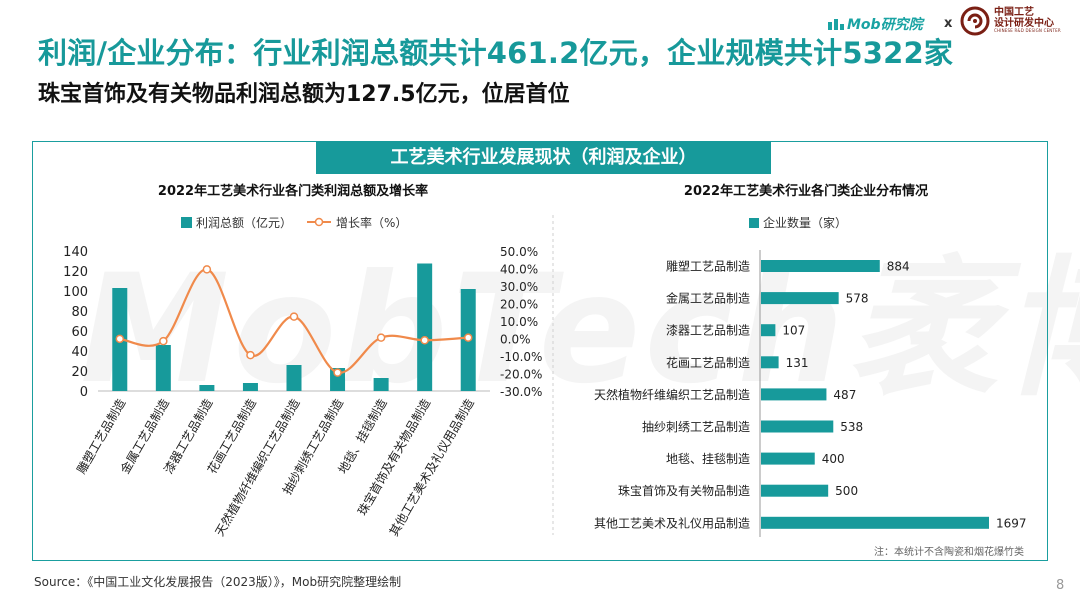  I want to click on left-axis-tick: 40, so click(79, 352).